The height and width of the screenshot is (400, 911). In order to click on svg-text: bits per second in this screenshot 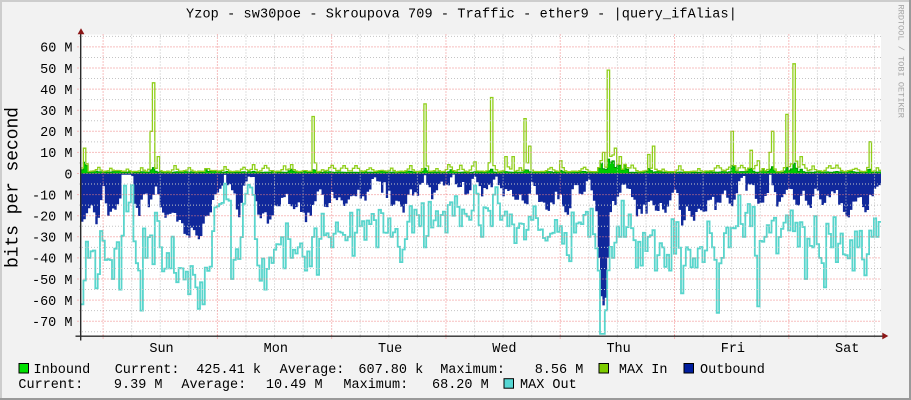, I will do `click(14, 187)`.